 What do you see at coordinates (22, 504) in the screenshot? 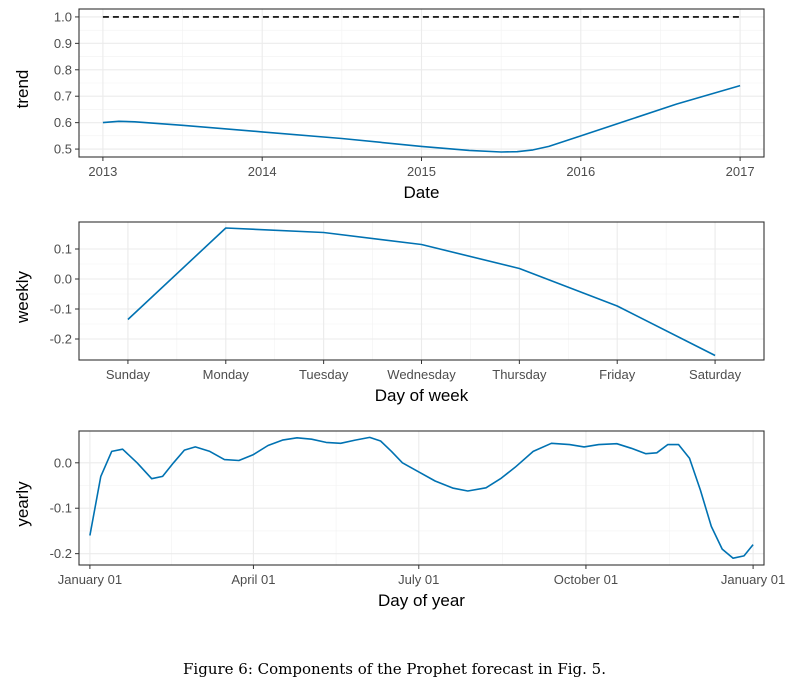
I see `y-axis-title: yearly` at bounding box center [22, 504].